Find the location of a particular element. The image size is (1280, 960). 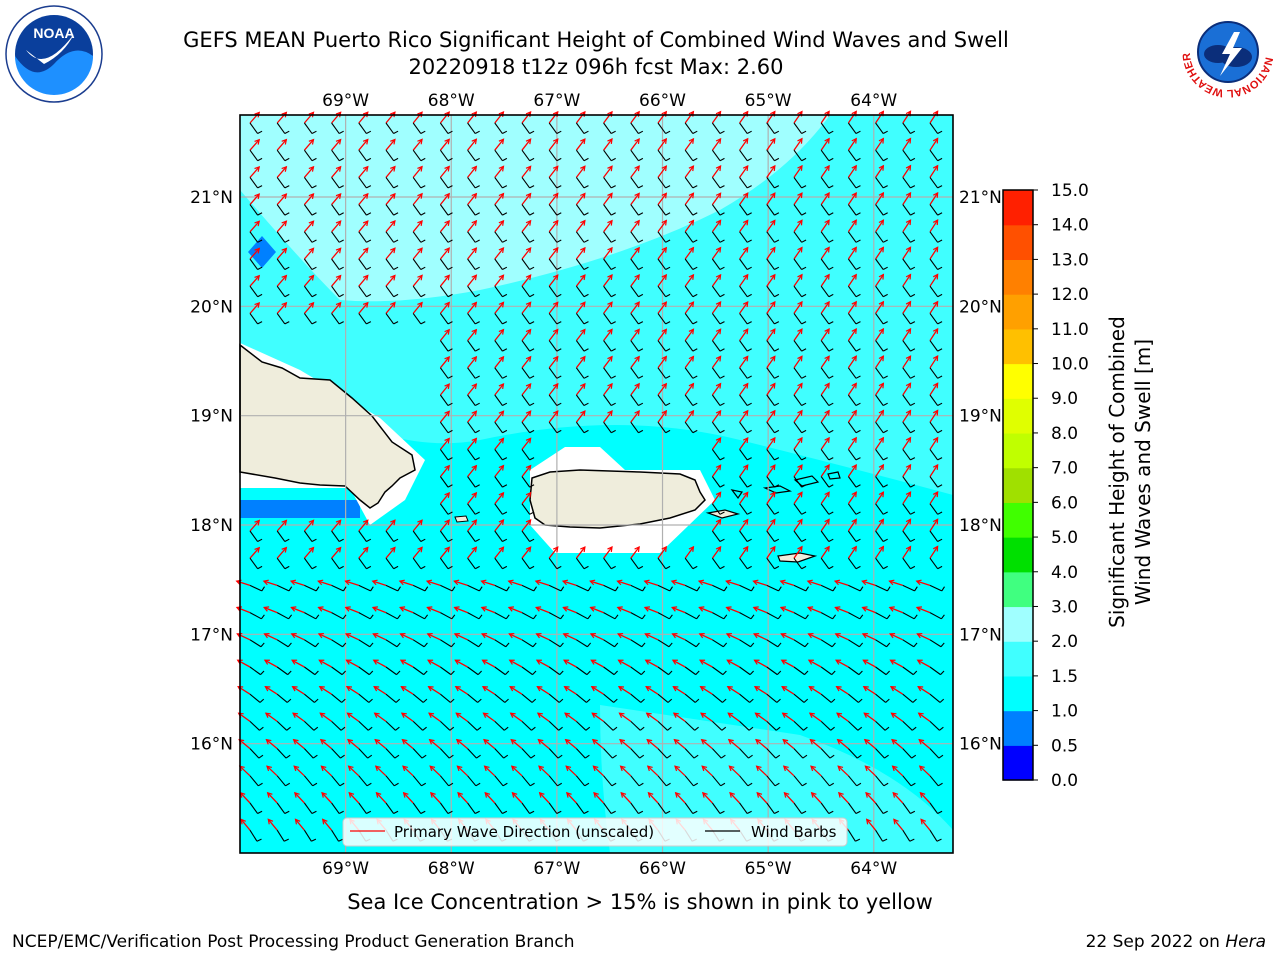

wave-band-1-5-south is located at coordinates (776, 779).